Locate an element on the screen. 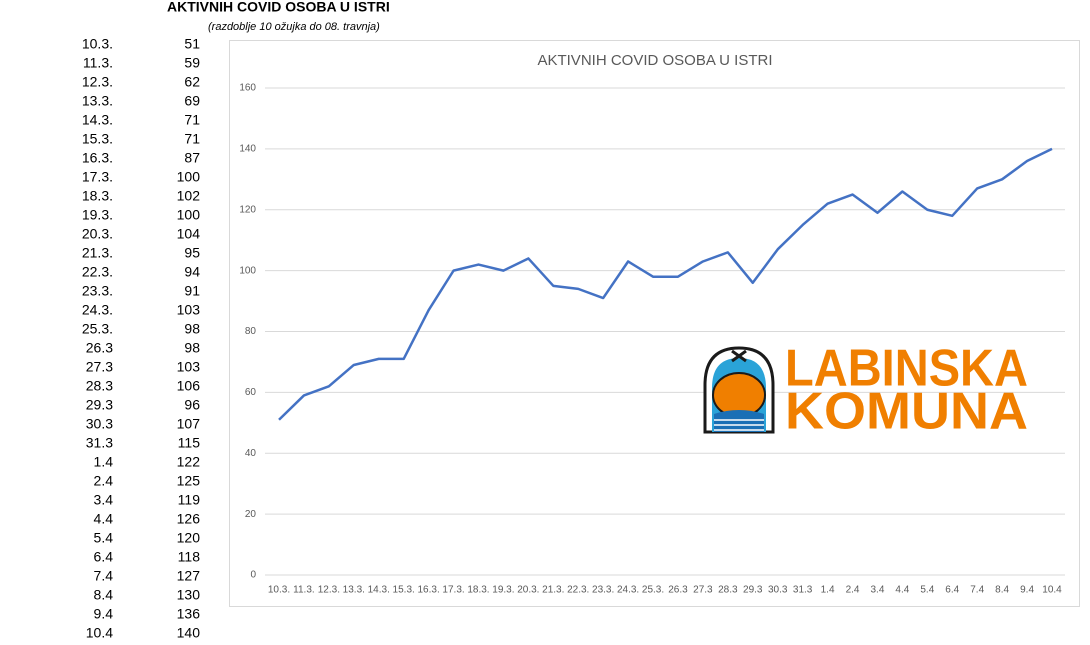 This screenshot has width=1090, height=645. x-tick-label: 13.3. is located at coordinates (354, 590).